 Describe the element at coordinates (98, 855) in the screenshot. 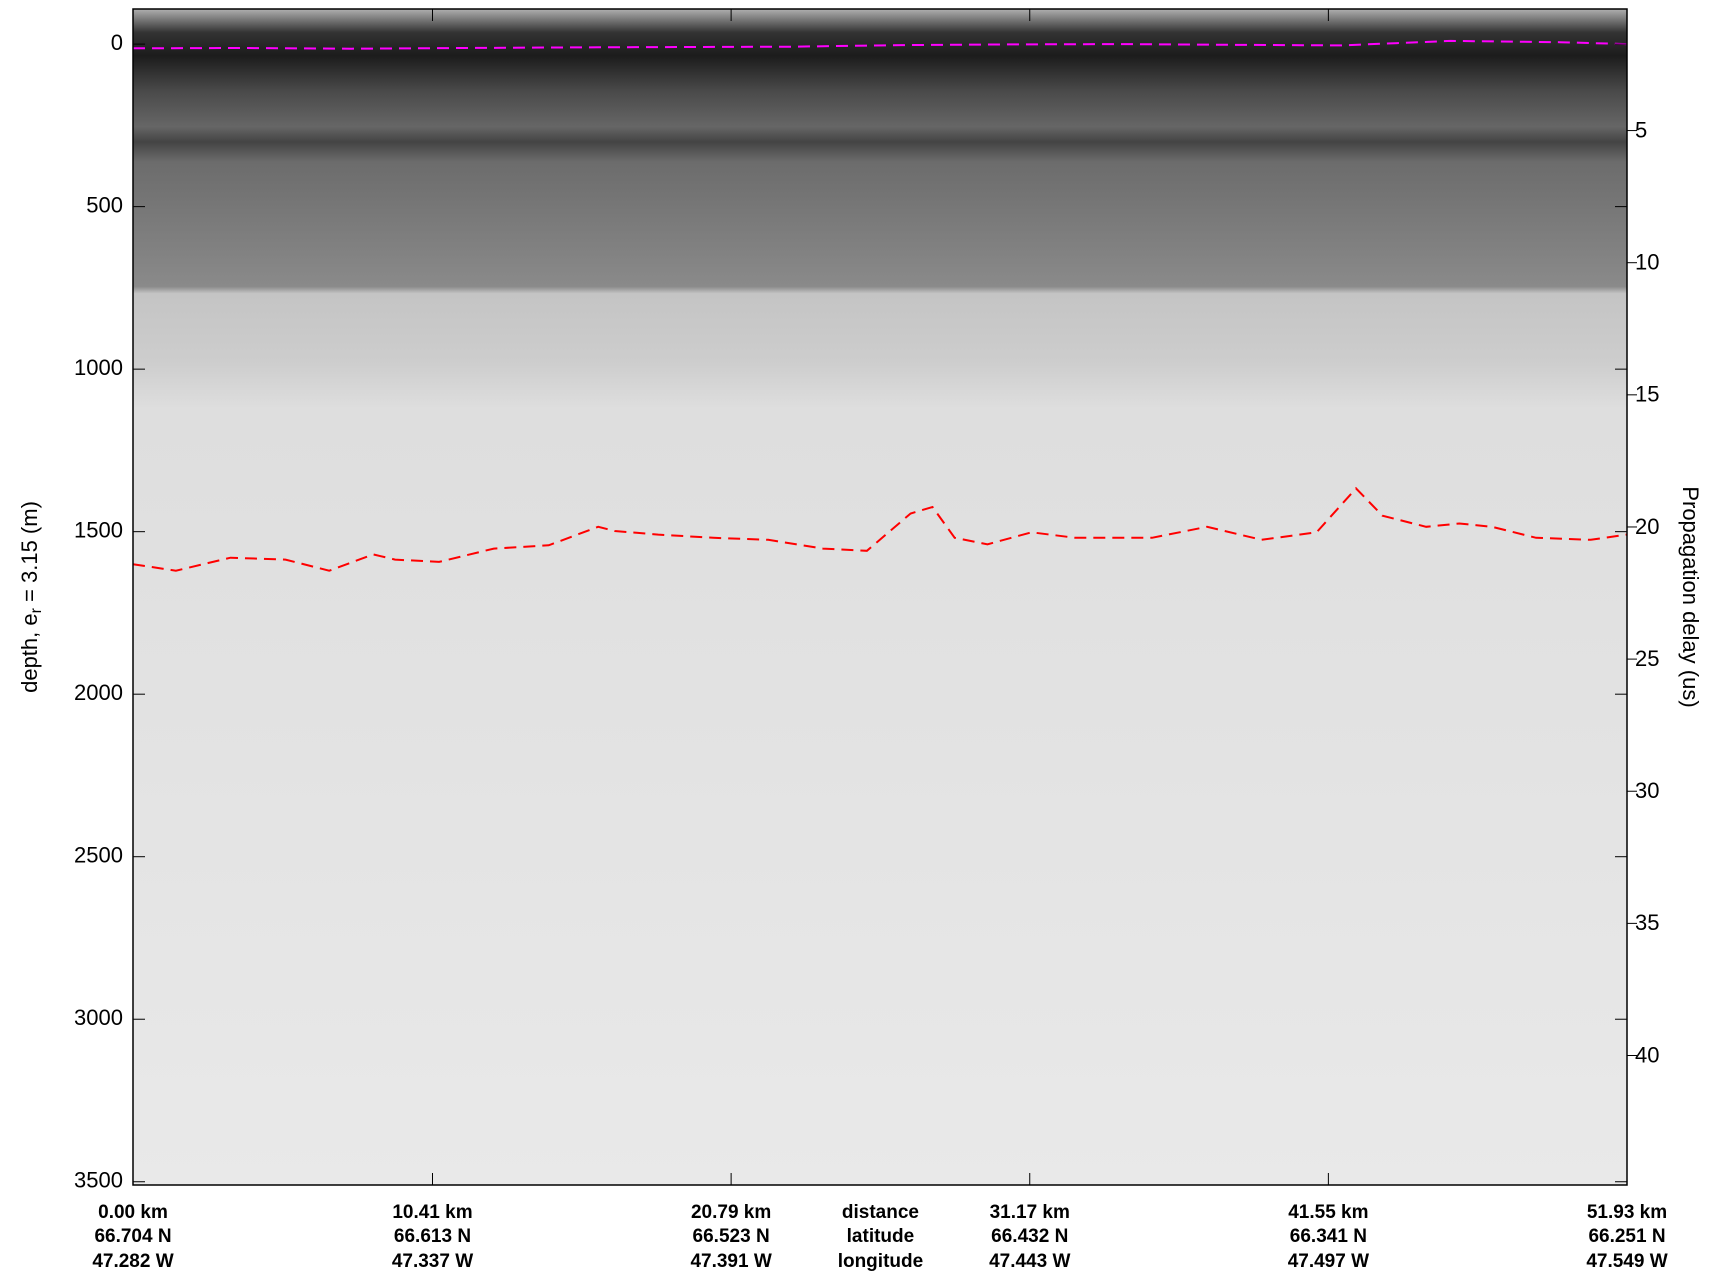

I see `y-tick-label: 2500` at that location.